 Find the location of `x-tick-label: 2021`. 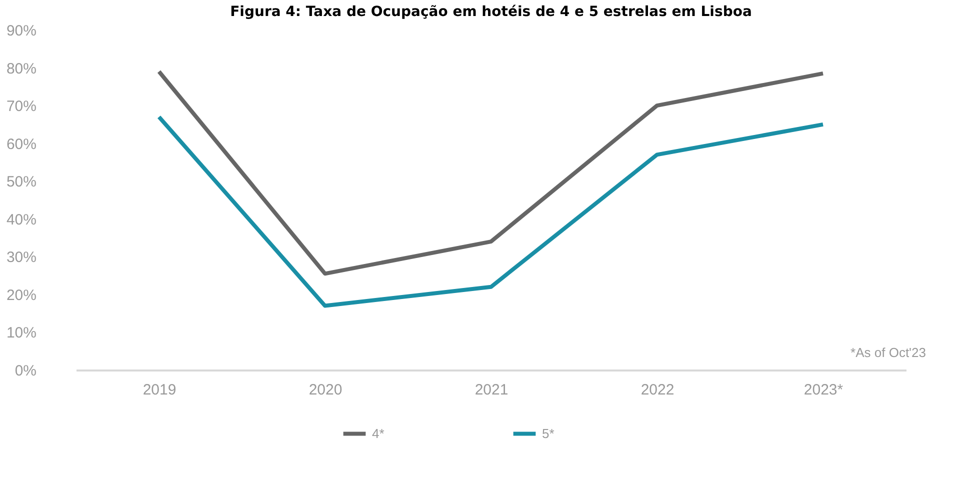

x-tick-label: 2021 is located at coordinates (491, 390).